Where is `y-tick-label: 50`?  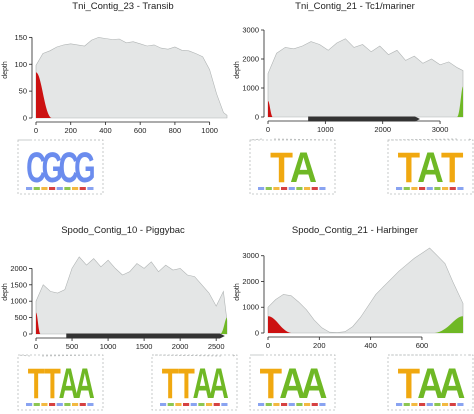
y-tick-label: 50 is located at coordinates (23, 91).